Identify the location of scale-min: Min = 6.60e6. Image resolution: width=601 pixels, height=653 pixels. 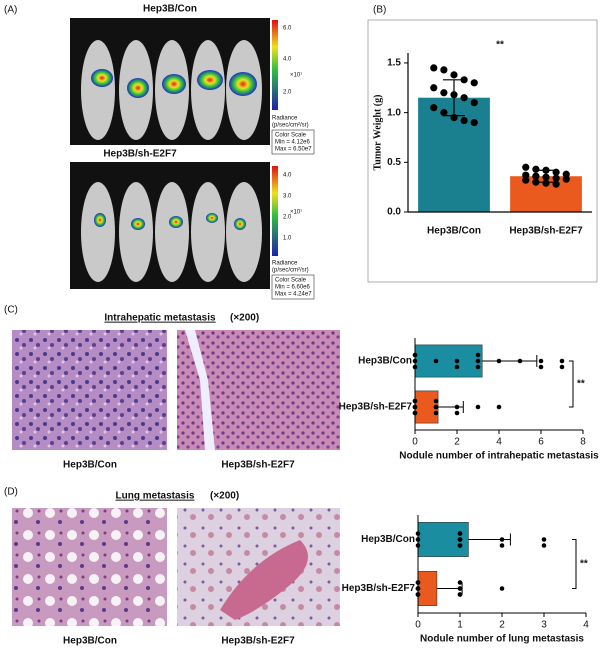
(293, 288).